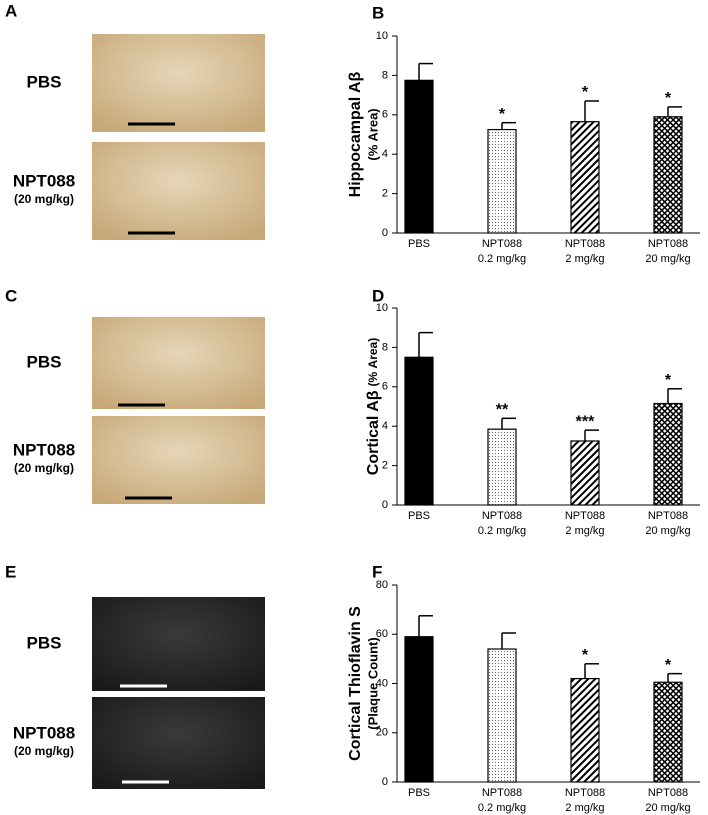 Image resolution: width=708 pixels, height=815 pixels. What do you see at coordinates (11, 10) in the screenshot?
I see `panel-letter: A` at bounding box center [11, 10].